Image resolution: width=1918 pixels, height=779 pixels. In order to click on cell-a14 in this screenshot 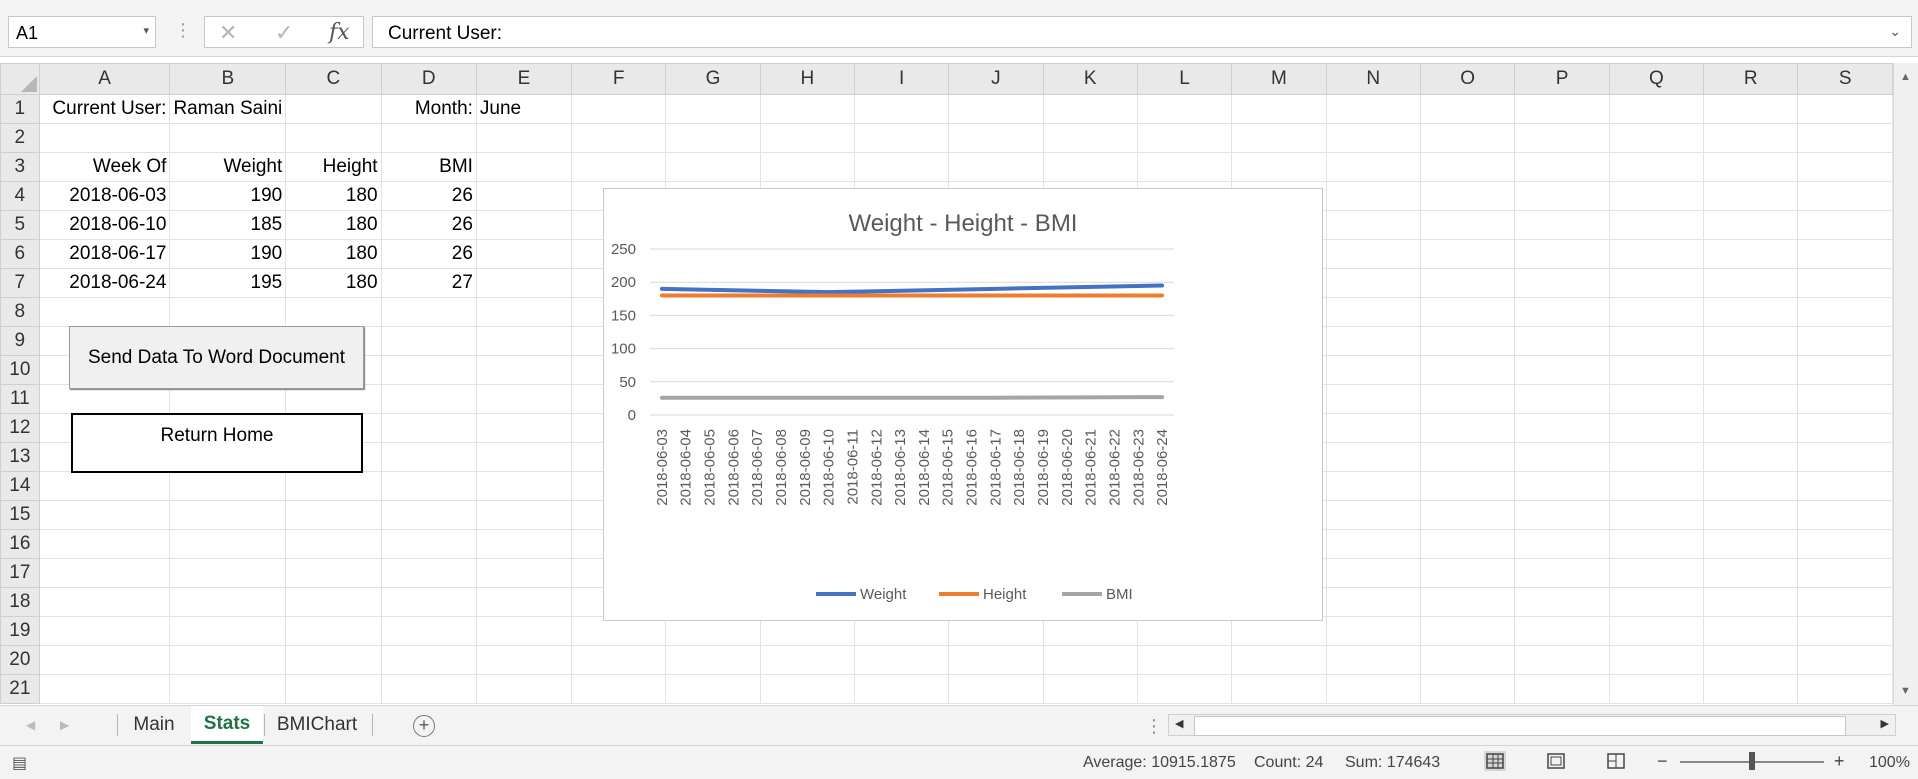, I will do `click(105, 486)`.